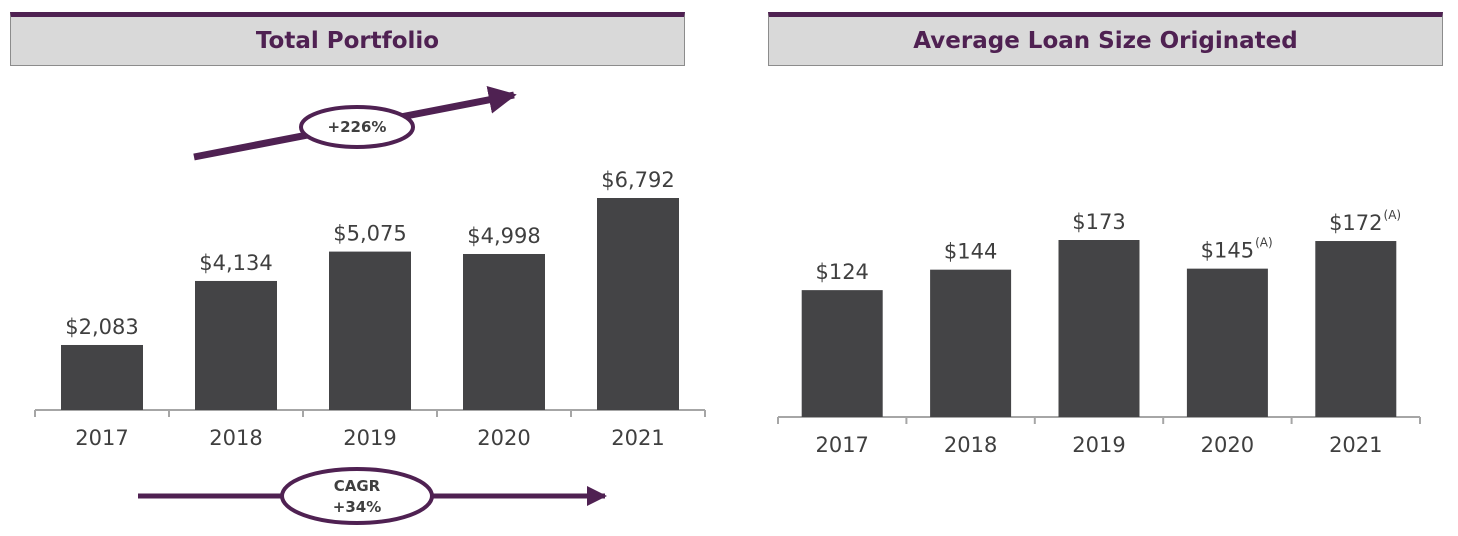 This screenshot has height=536, width=1458. What do you see at coordinates (1393, 215) in the screenshot?
I see `footnote-label-2021: (A)` at bounding box center [1393, 215].